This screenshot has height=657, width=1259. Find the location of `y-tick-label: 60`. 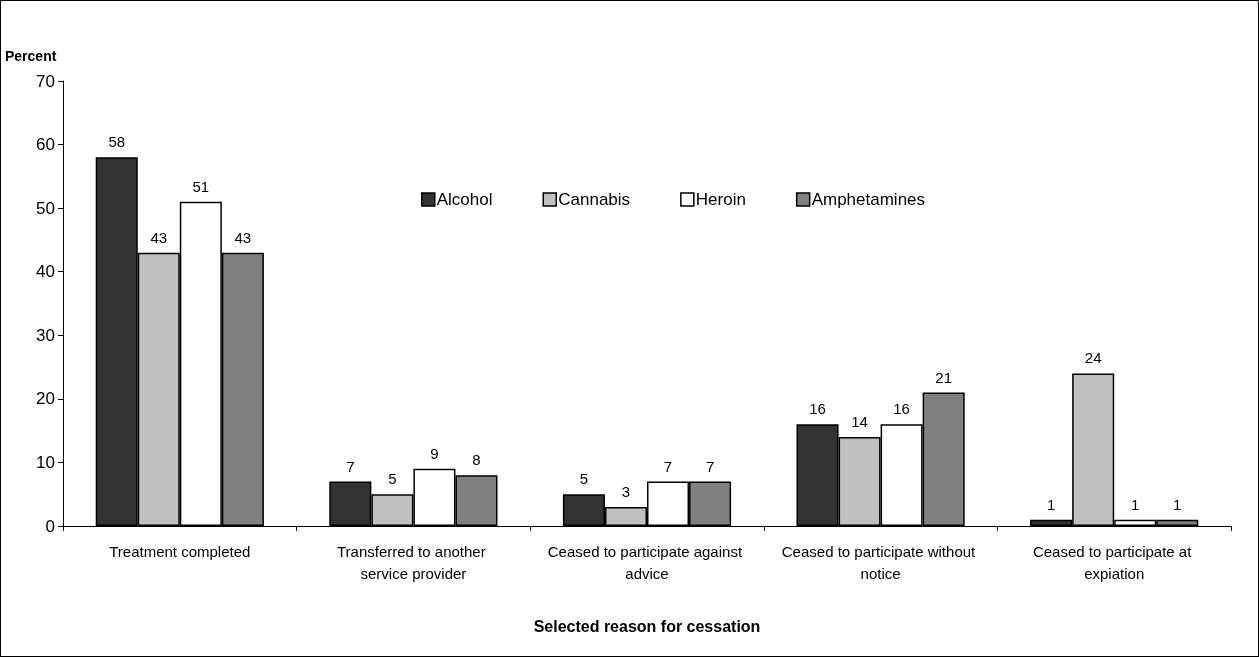

y-tick-label: 60 is located at coordinates (45, 145).